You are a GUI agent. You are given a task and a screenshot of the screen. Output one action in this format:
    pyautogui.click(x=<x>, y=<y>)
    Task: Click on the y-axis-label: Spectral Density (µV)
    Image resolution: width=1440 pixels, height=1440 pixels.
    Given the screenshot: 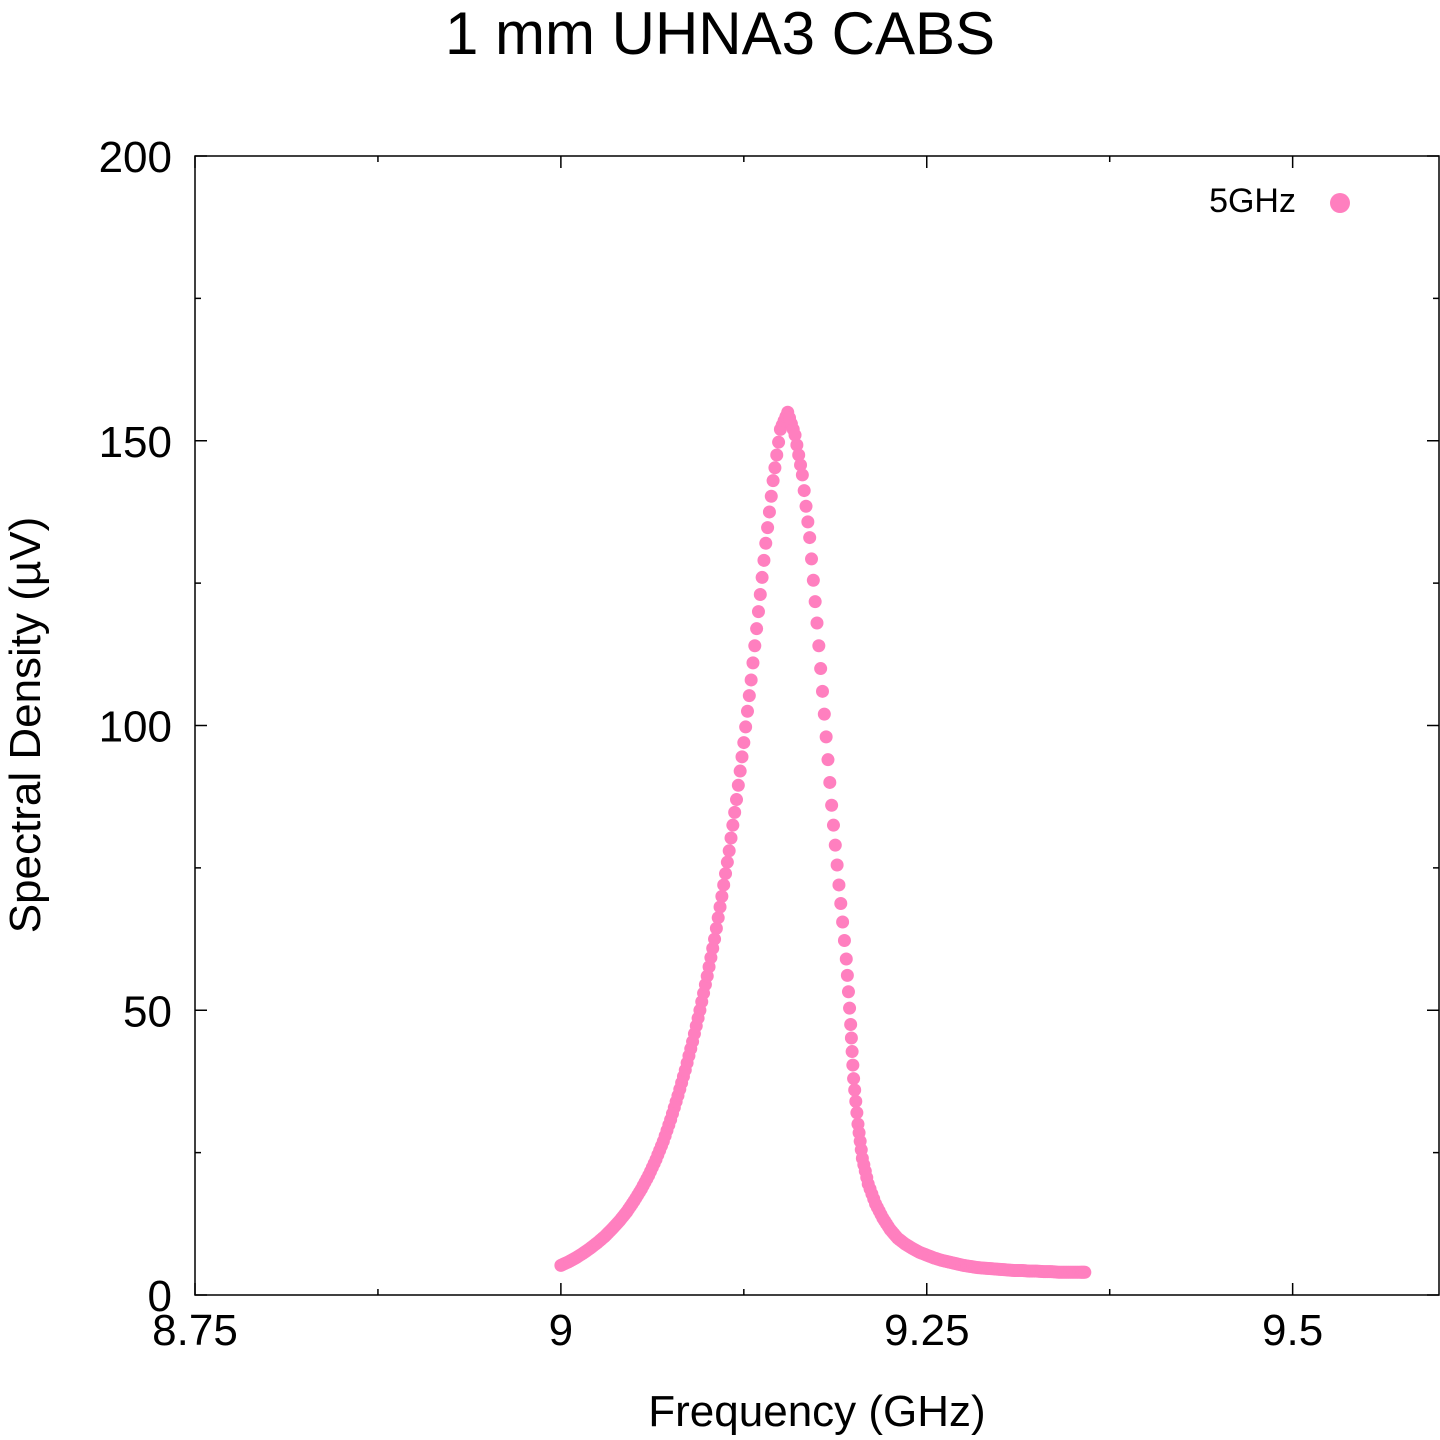 What is the action you would take?
    pyautogui.click(x=25, y=725)
    